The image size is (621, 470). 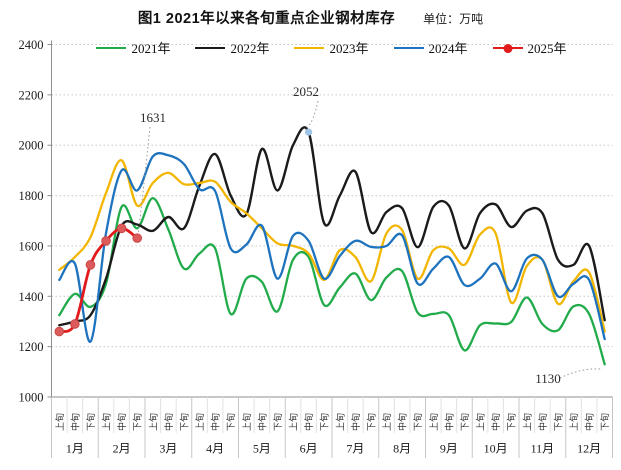 What do you see at coordinates (153, 117) in the screenshot?
I see `annotation-value-label: 1631` at bounding box center [153, 117].